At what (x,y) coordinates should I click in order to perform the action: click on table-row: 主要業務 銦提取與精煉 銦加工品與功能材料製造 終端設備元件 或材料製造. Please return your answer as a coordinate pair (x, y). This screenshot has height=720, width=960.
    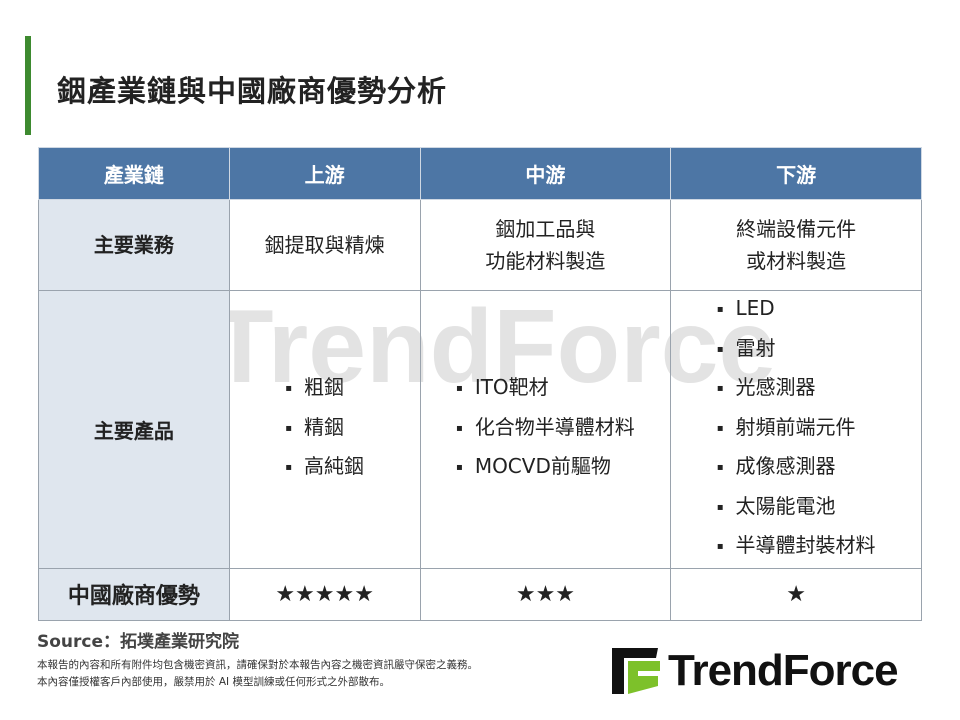
    Looking at the image, I should click on (480, 245).